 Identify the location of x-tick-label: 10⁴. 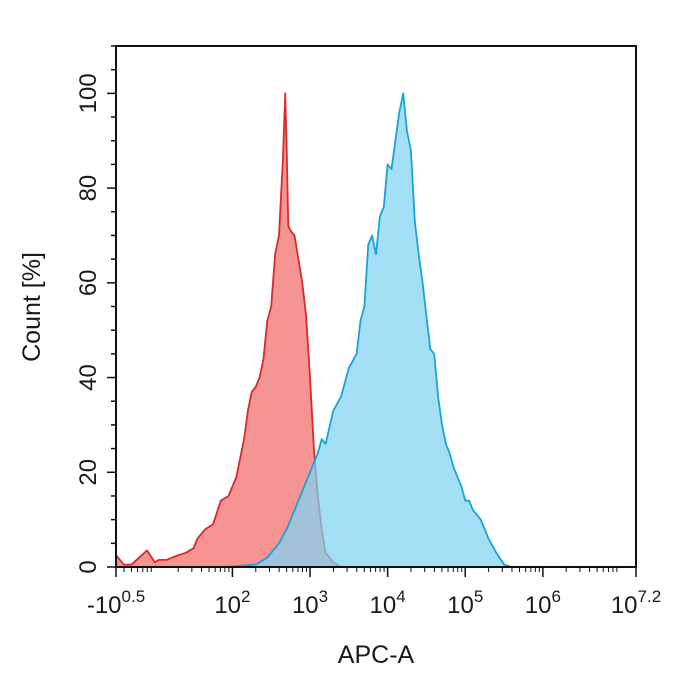
(388, 603).